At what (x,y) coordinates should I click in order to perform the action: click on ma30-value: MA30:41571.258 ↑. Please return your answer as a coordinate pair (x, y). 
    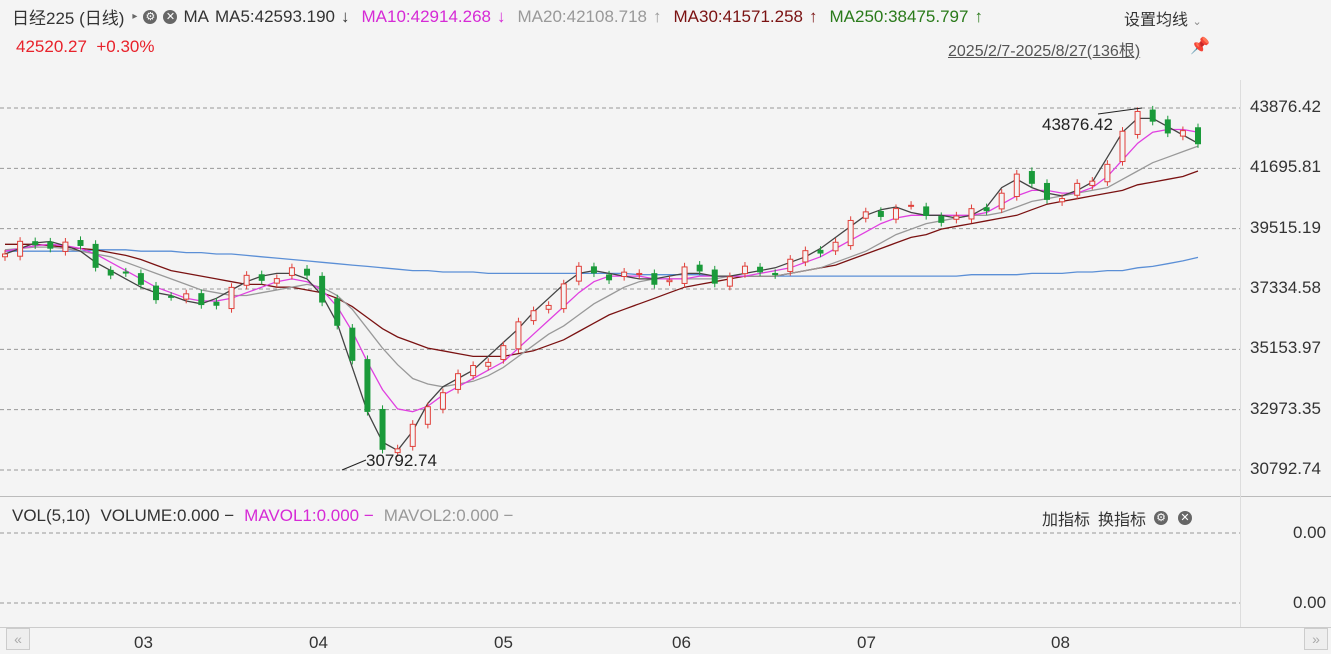
    Looking at the image, I should click on (745, 16).